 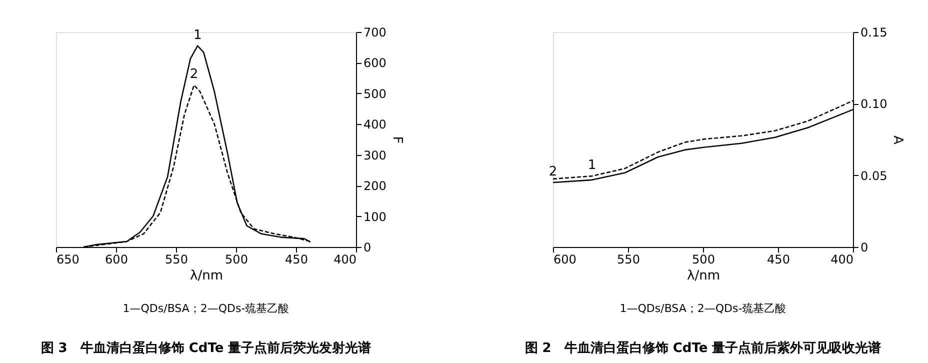 I want to click on y-axis-title: A, so click(x=898, y=140).